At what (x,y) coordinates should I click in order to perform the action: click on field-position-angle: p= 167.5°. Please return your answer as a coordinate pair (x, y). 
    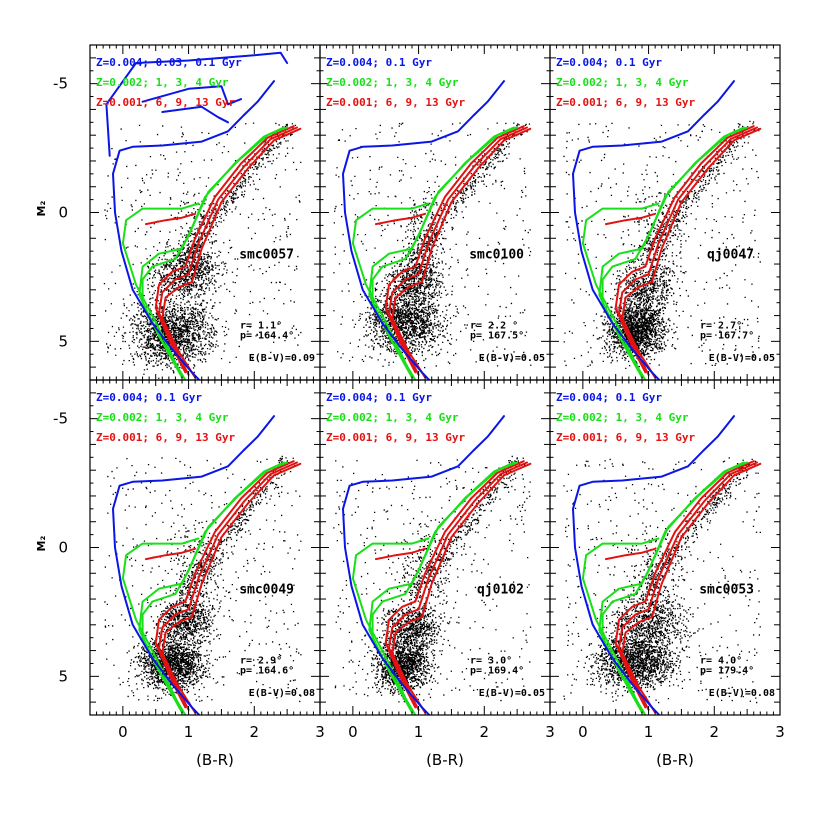
    Looking at the image, I should click on (497, 335).